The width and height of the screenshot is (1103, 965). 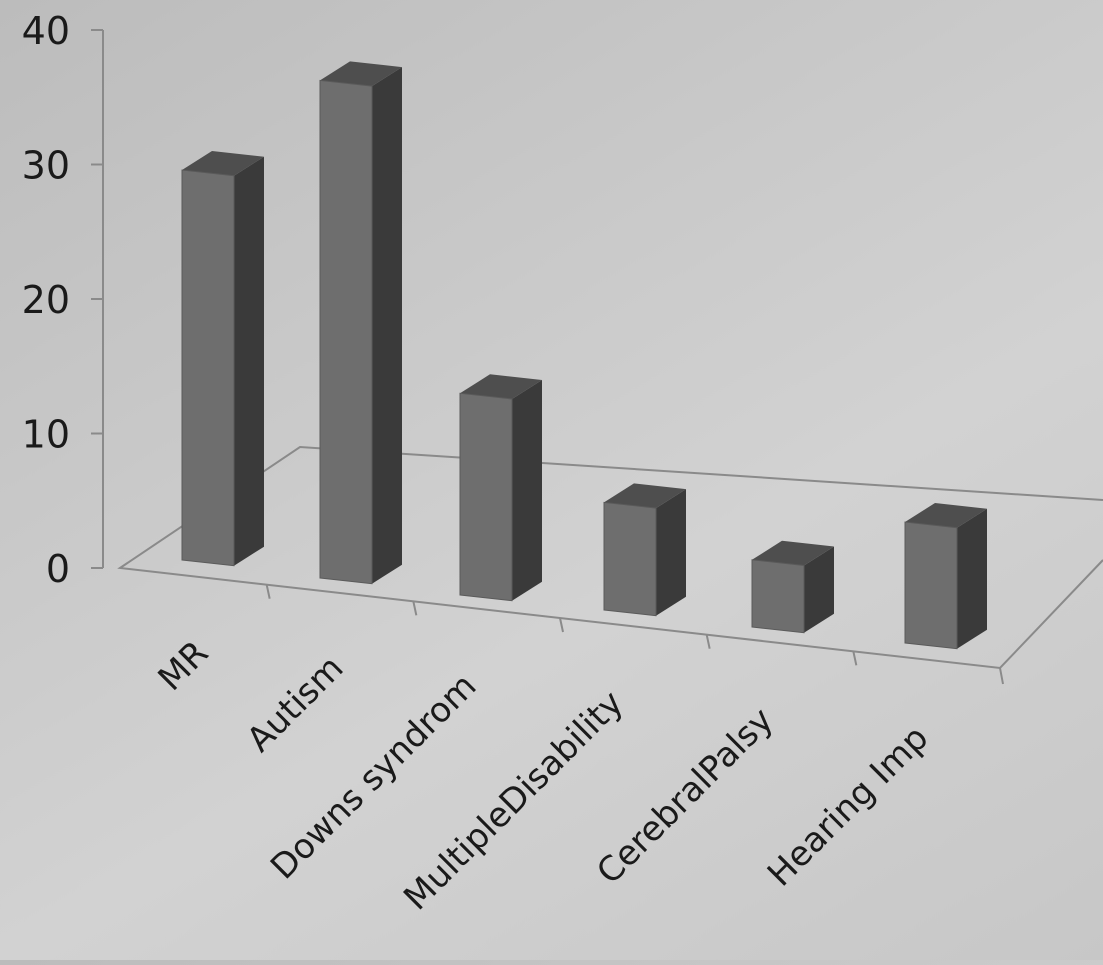 I want to click on x-tick-label: Autism, so click(x=295, y=704).